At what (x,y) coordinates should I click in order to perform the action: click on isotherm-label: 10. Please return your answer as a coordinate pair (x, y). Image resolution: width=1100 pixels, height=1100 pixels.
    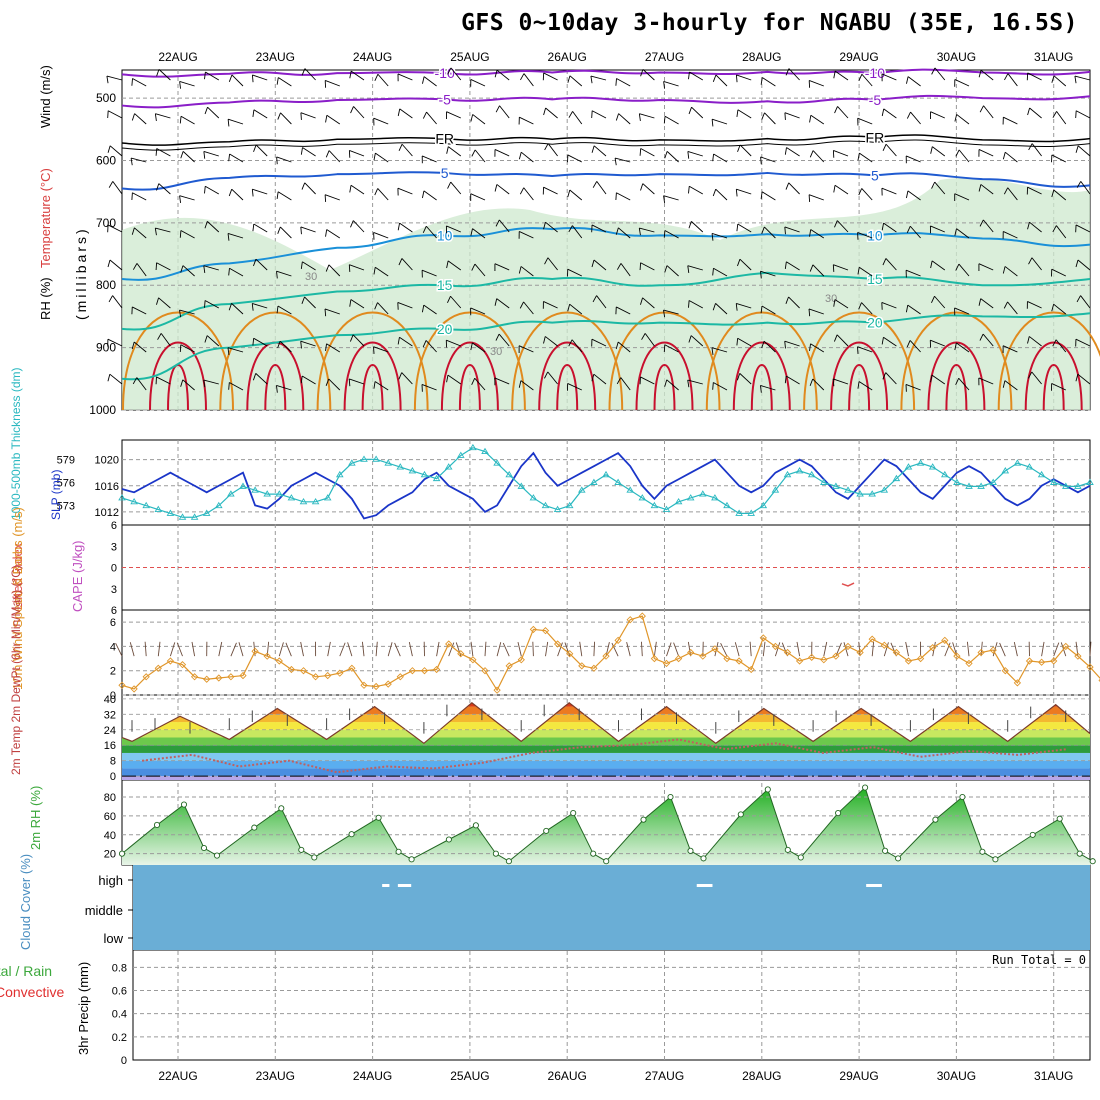
    Looking at the image, I should click on (445, 235).